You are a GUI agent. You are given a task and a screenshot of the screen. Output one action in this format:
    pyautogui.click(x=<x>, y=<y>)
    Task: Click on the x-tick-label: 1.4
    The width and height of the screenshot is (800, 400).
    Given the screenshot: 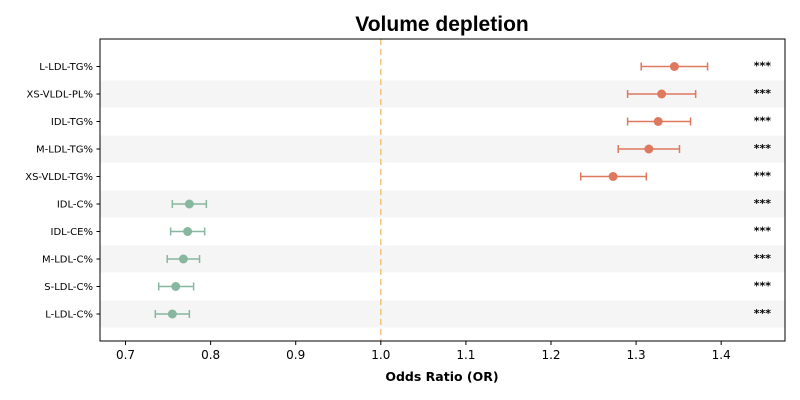 What is the action you would take?
    pyautogui.click(x=721, y=355)
    